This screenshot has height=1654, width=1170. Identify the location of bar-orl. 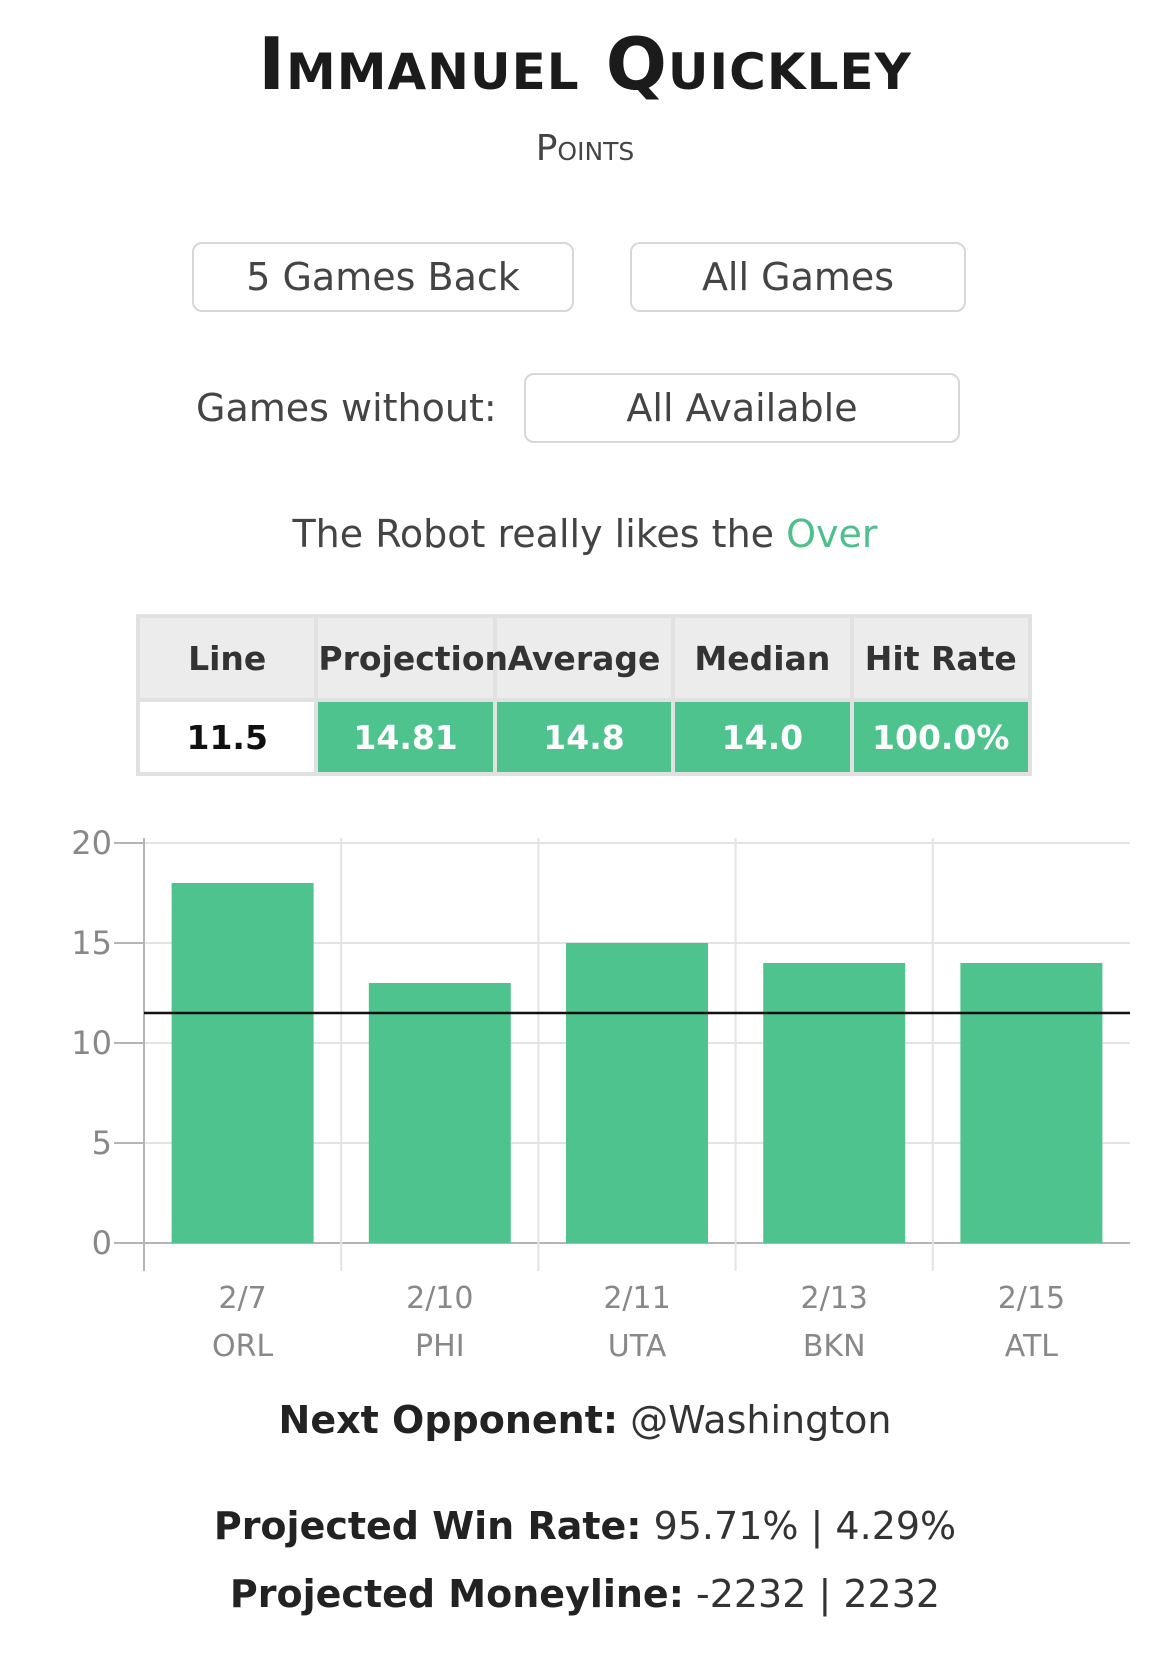
(242, 1063).